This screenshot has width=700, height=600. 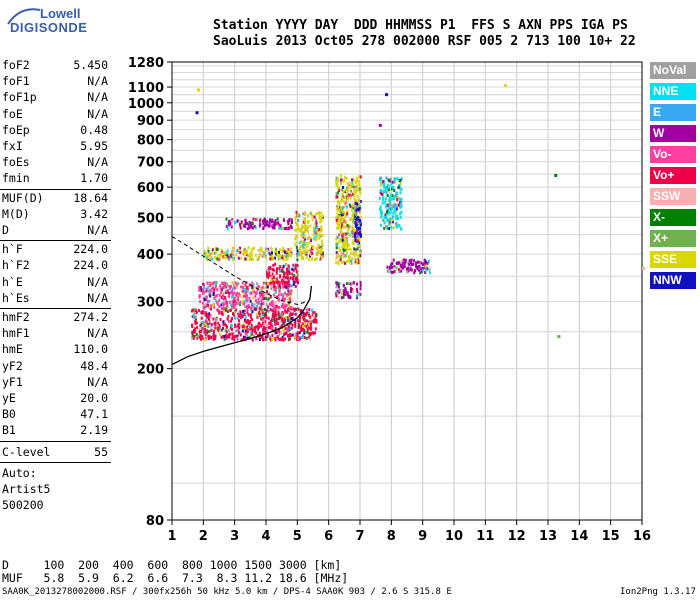 What do you see at coordinates (94, 129) in the screenshot?
I see `param-value: 0.48` at bounding box center [94, 129].